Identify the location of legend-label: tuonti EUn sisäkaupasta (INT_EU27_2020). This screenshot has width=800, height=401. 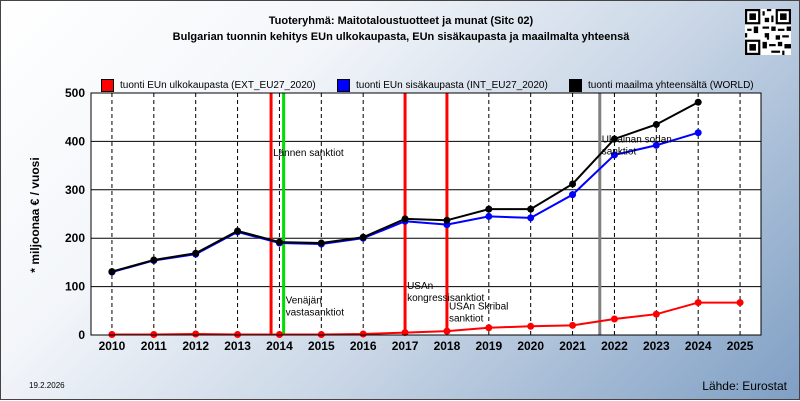
(452, 85).